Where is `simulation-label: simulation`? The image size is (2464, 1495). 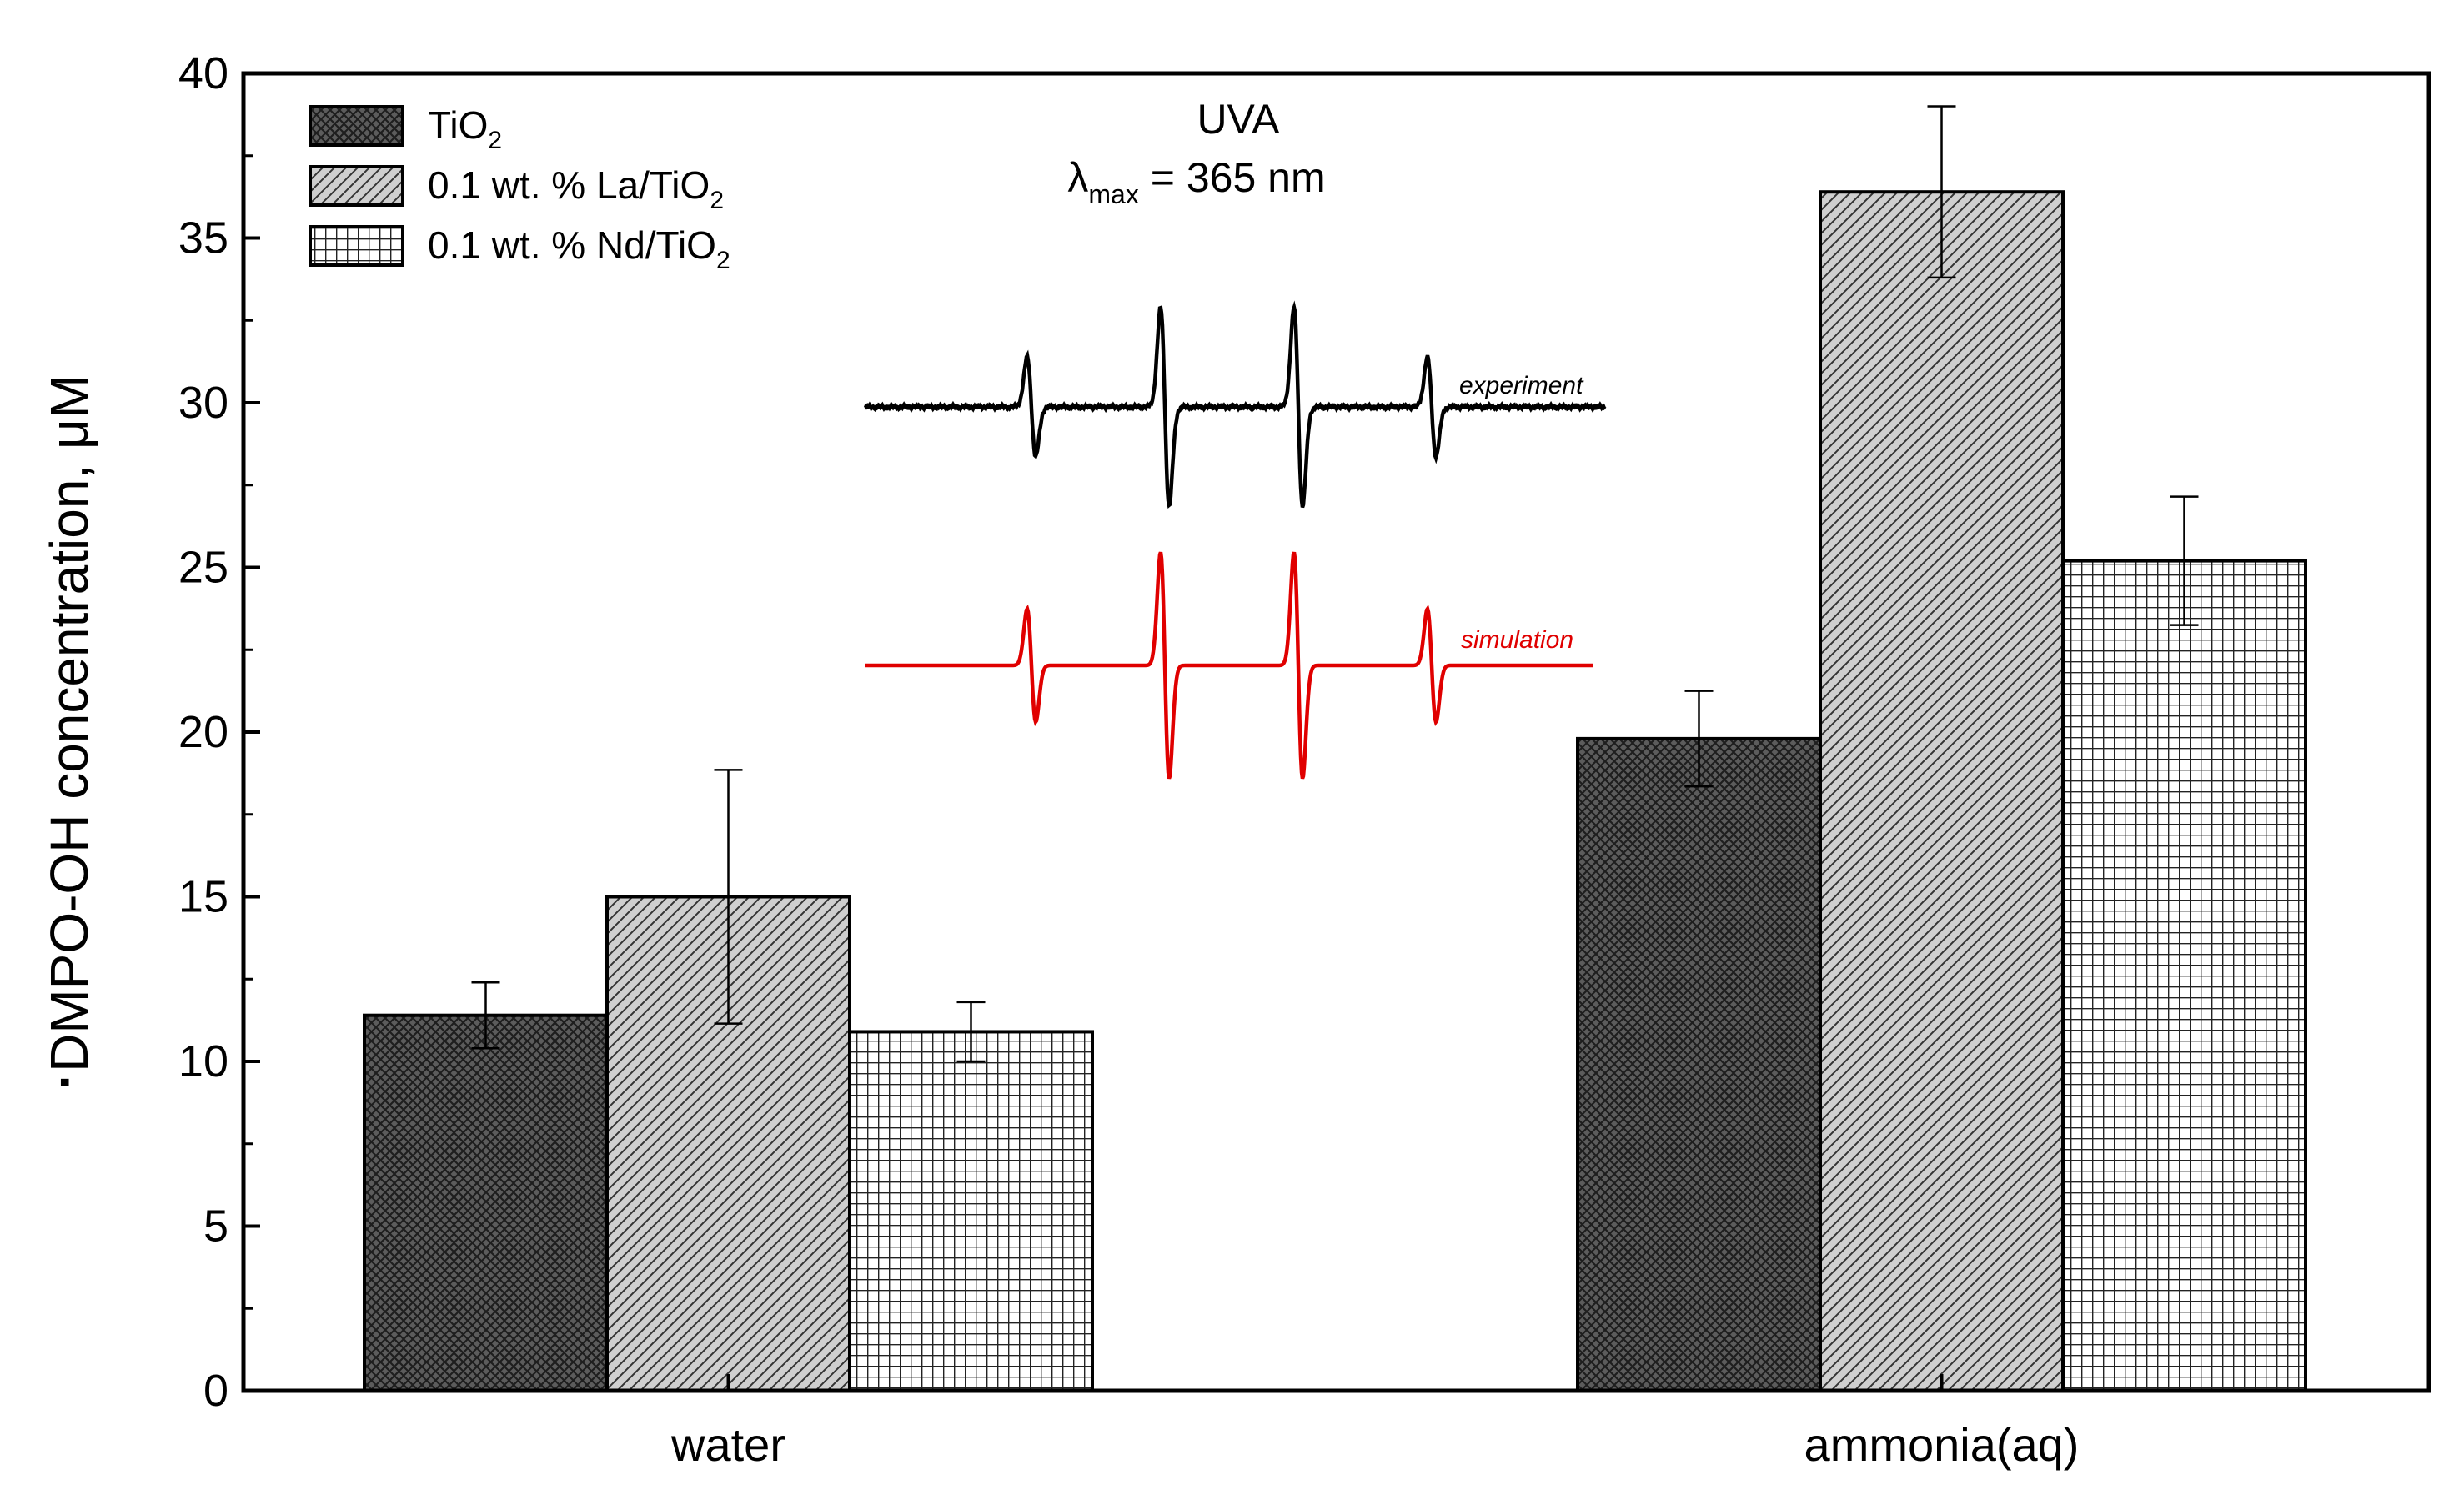
simulation-label: simulation is located at coordinates (1517, 640).